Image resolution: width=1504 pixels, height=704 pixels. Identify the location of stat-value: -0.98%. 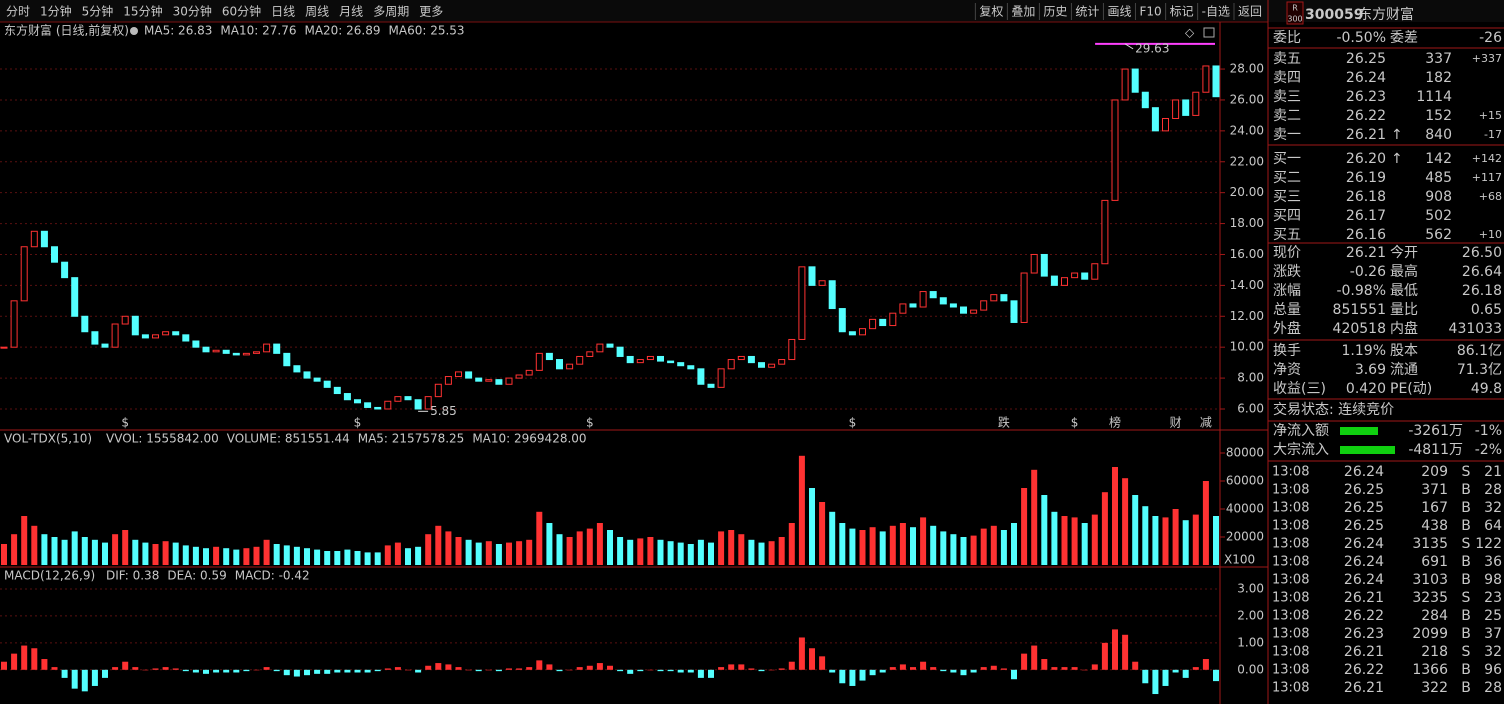
(1361, 291).